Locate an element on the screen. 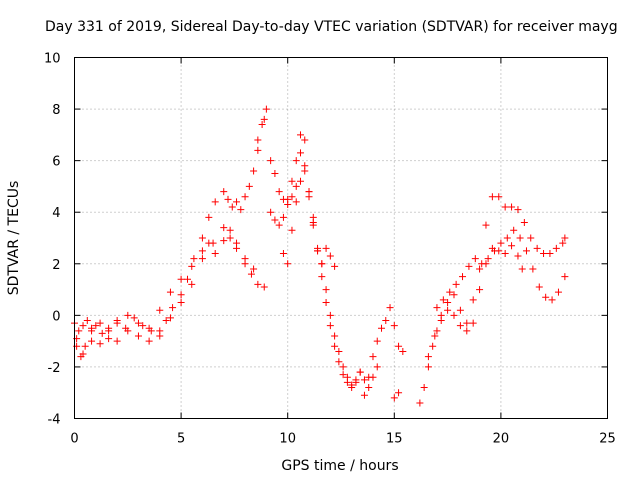 Image resolution: width=640 pixels, height=480 pixels. series-track-h is located at coordinates (479, 300).